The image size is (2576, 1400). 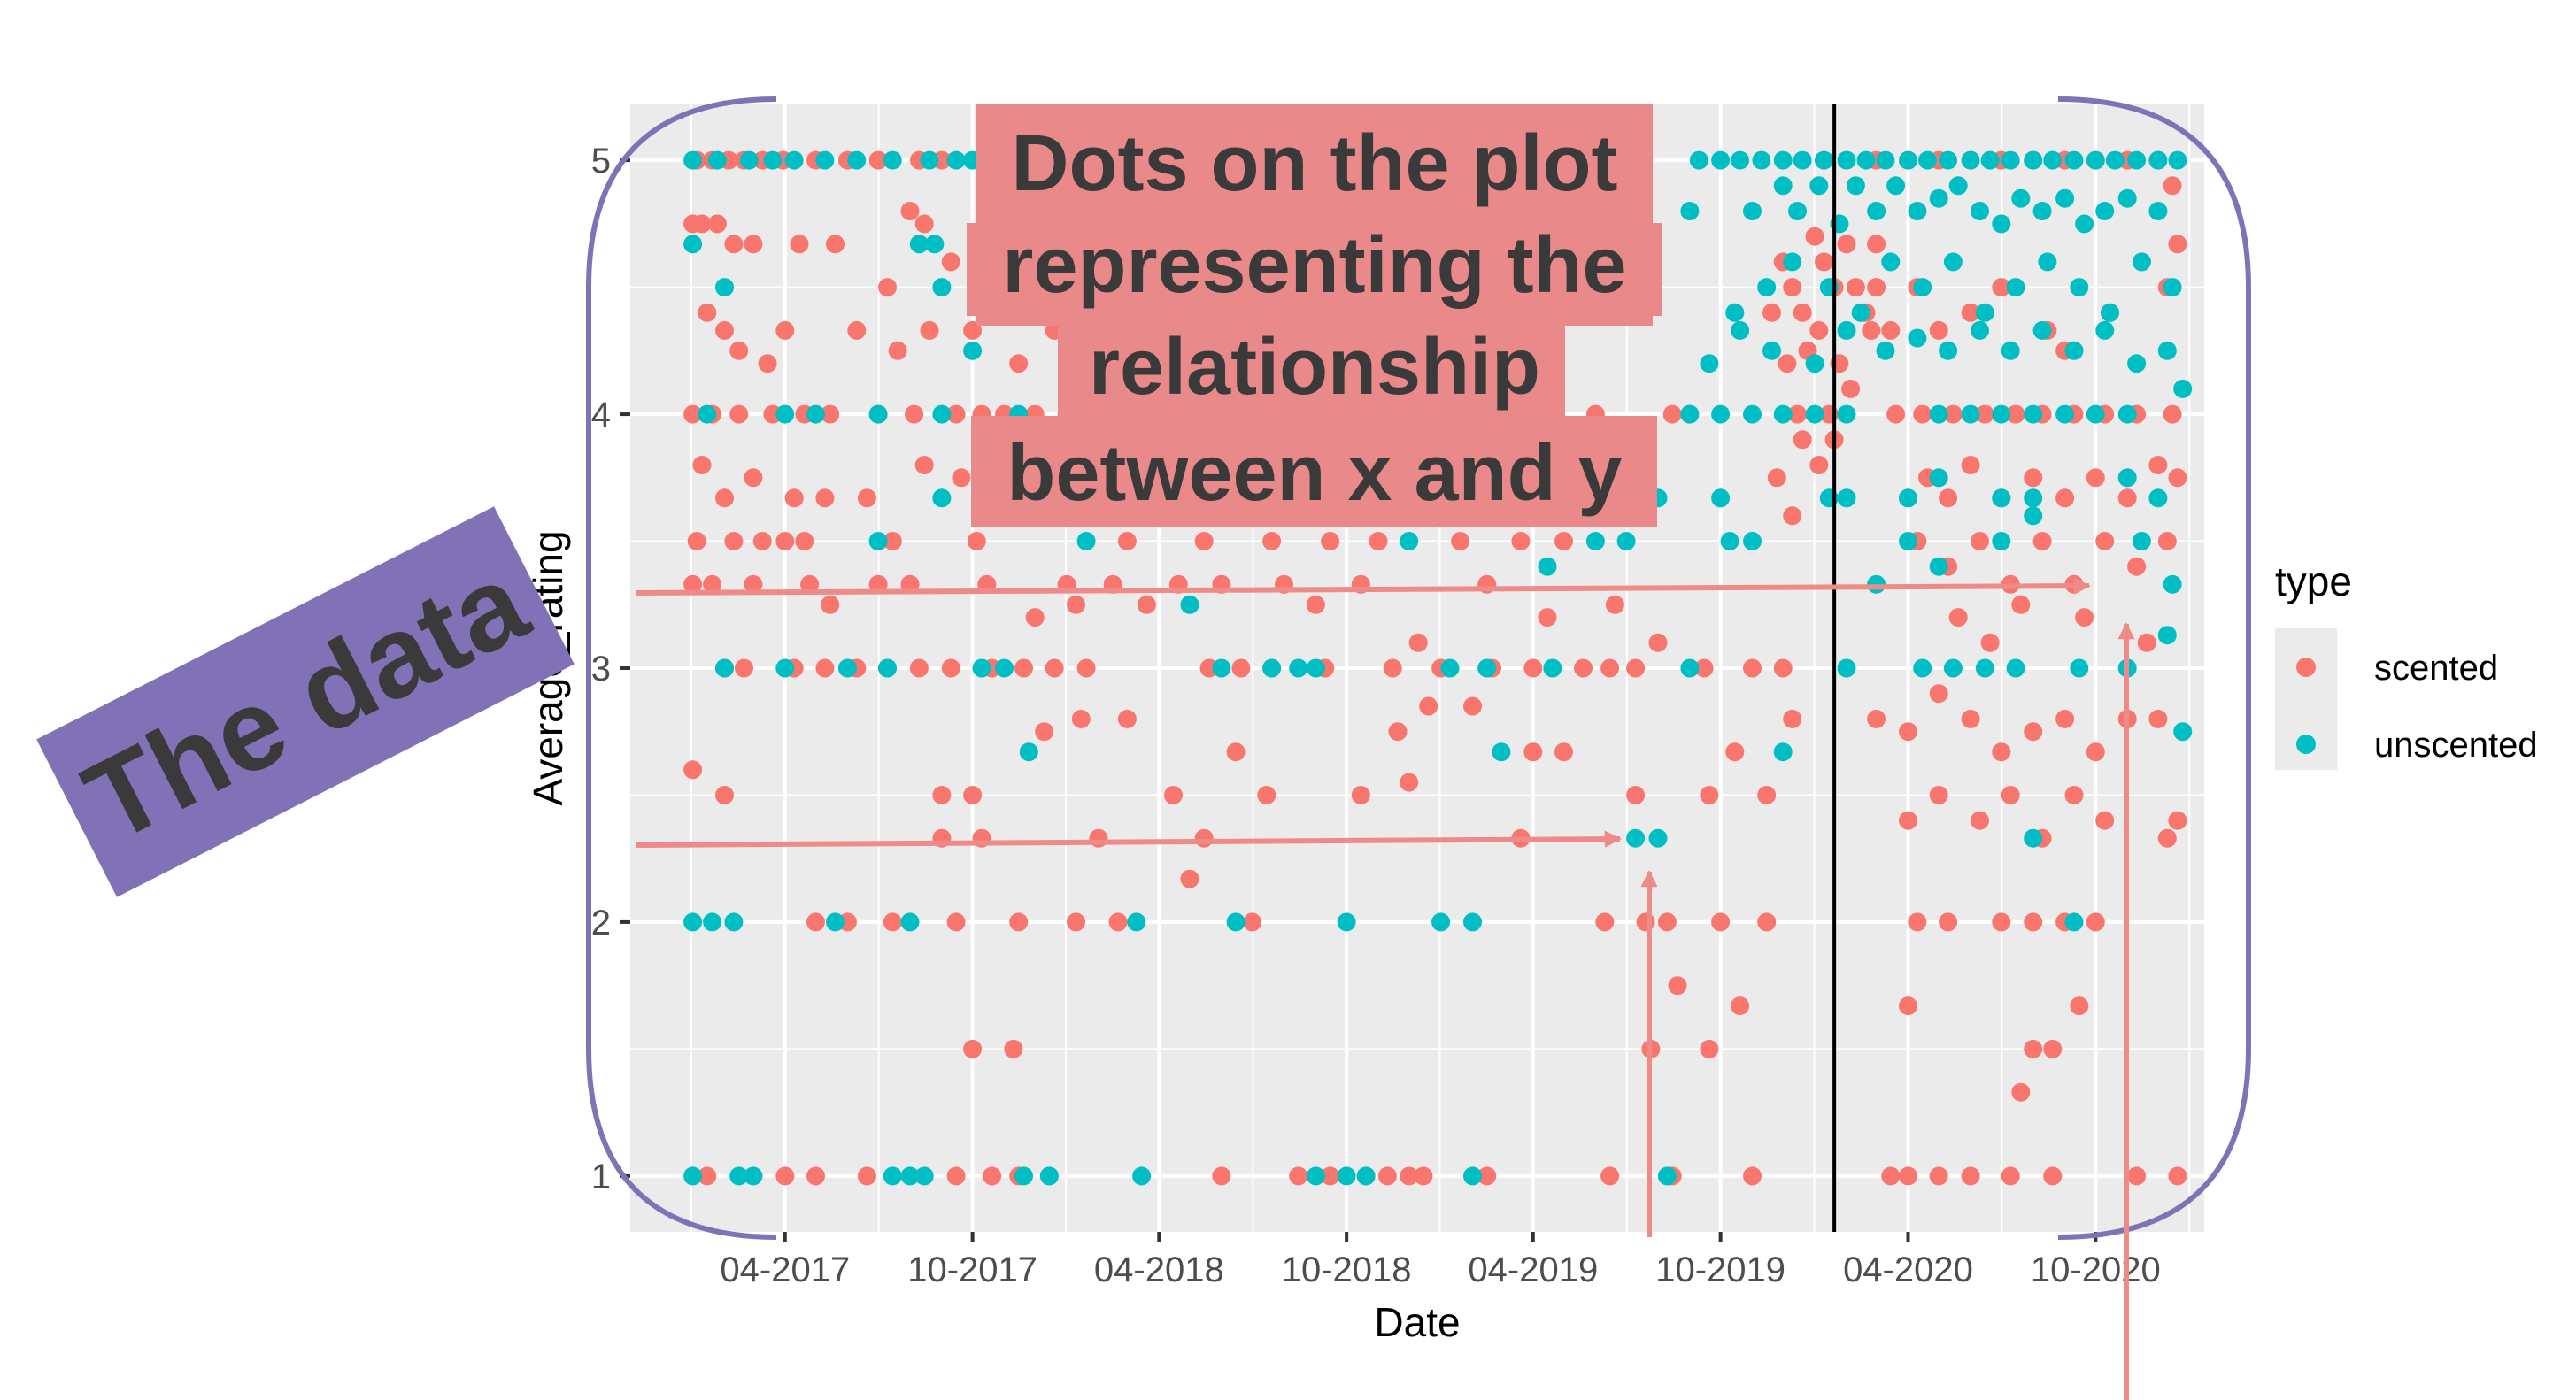 I want to click on x-tick-label: 04-2020, so click(x=1908, y=1269).